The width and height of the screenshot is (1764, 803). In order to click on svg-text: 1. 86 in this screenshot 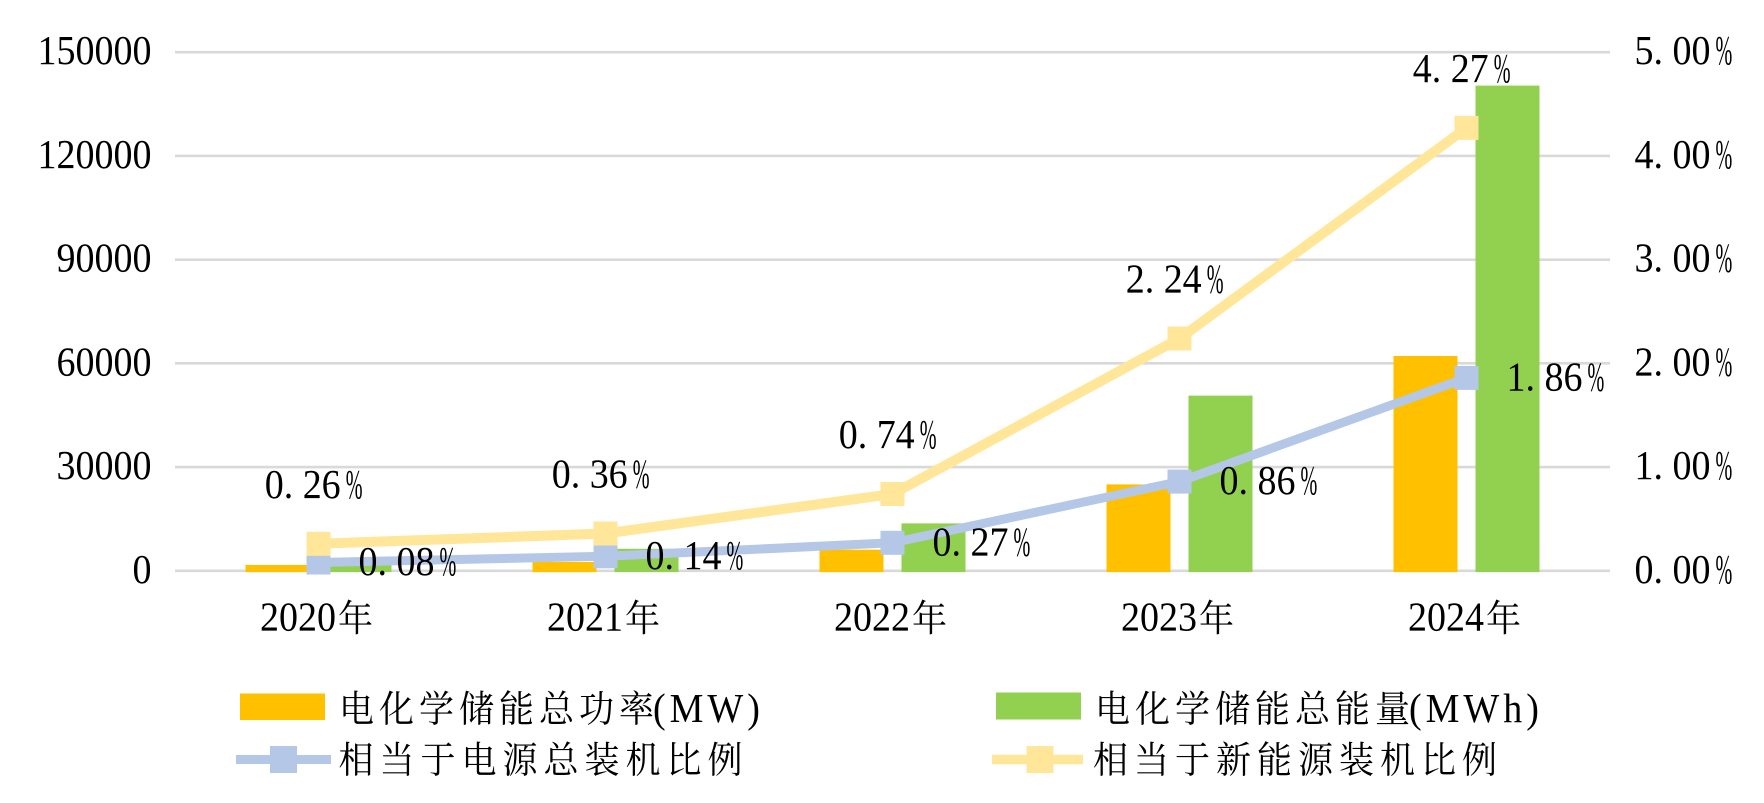, I will do `click(1545, 377)`.